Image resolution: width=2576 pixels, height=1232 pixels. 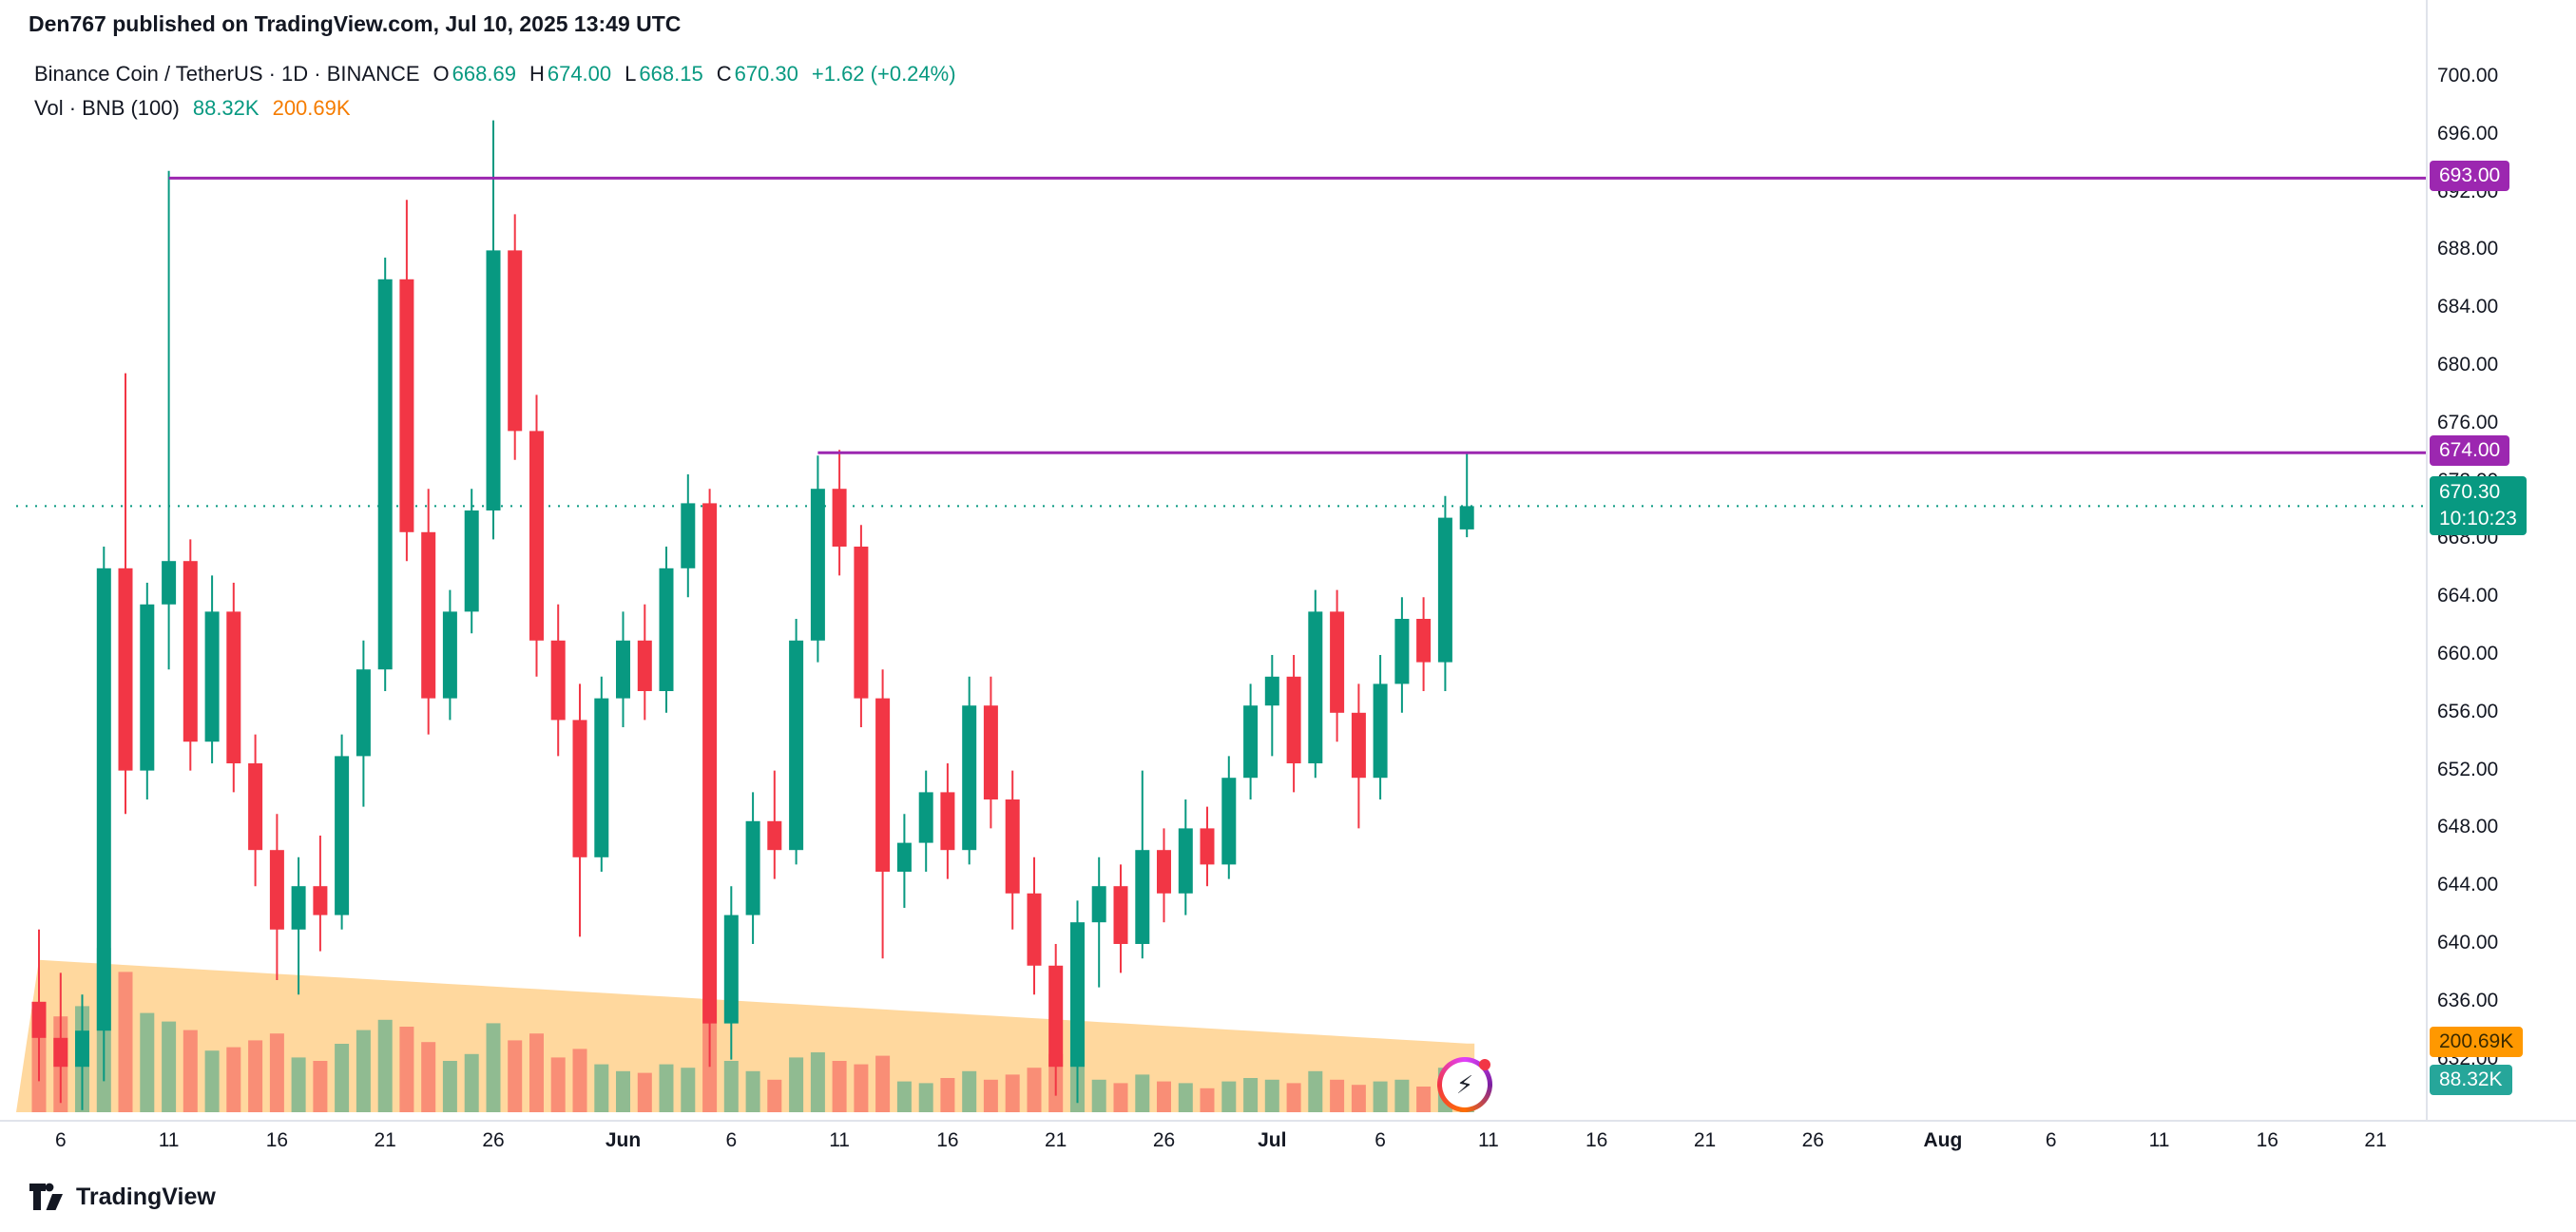 I want to click on tradingview-logo-icon, so click(x=46, y=1196).